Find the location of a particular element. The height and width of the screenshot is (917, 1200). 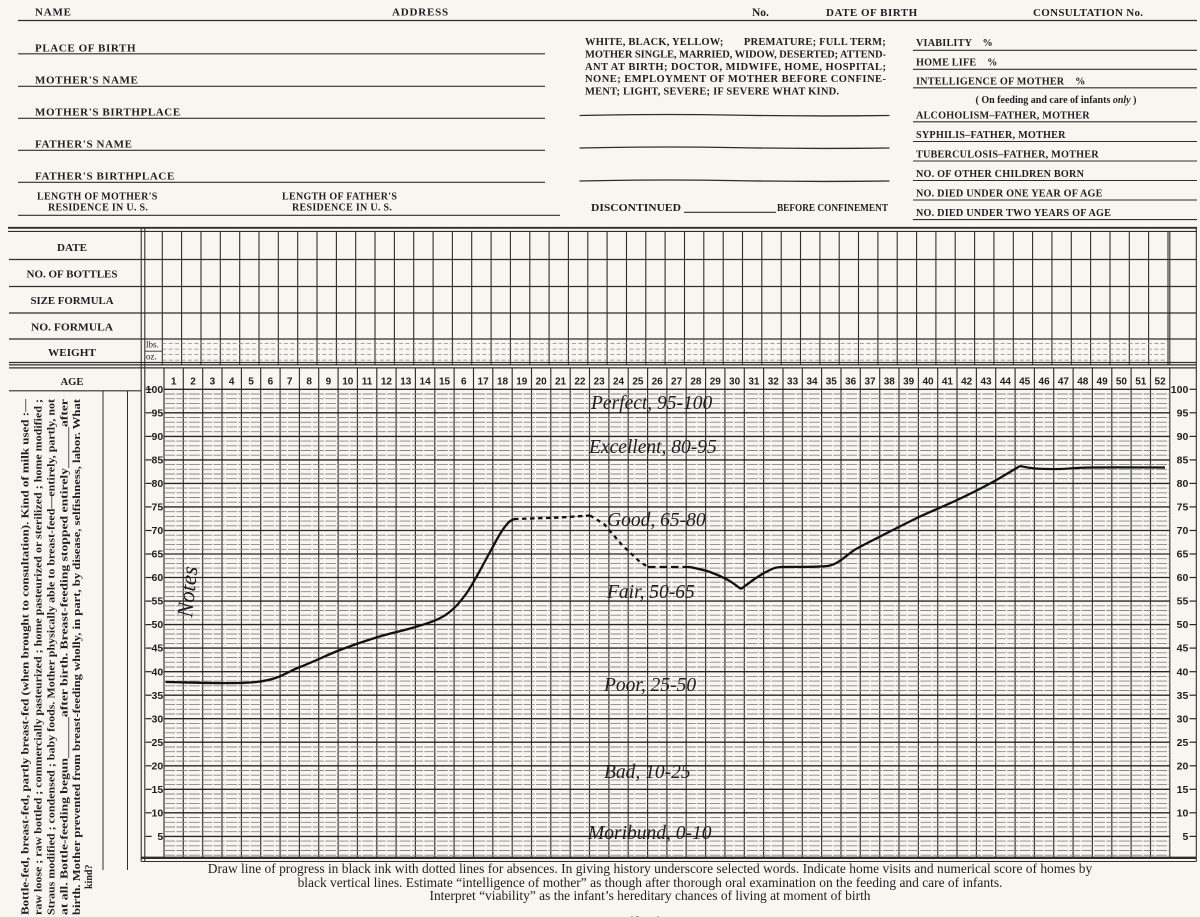

svg-text: 29 is located at coordinates (716, 381).